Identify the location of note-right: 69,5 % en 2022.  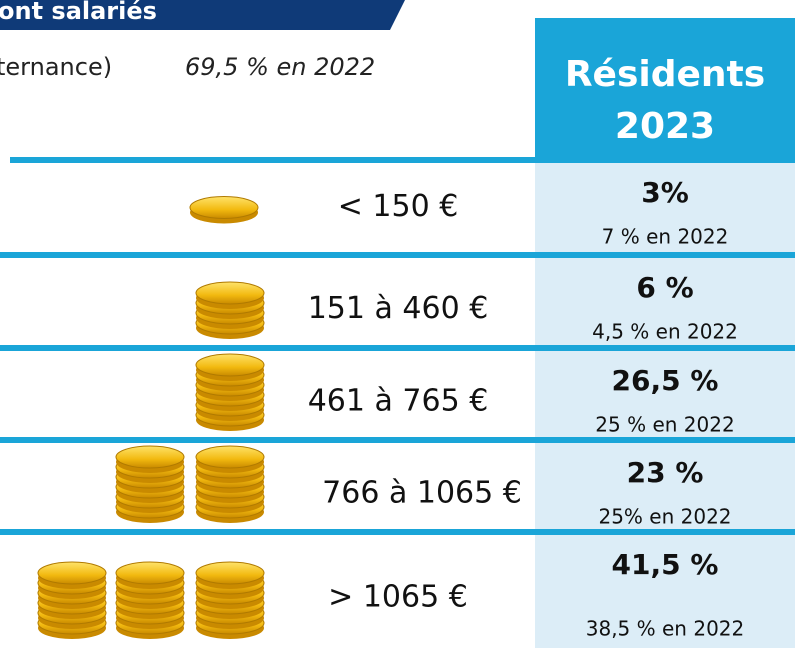
(280, 67).